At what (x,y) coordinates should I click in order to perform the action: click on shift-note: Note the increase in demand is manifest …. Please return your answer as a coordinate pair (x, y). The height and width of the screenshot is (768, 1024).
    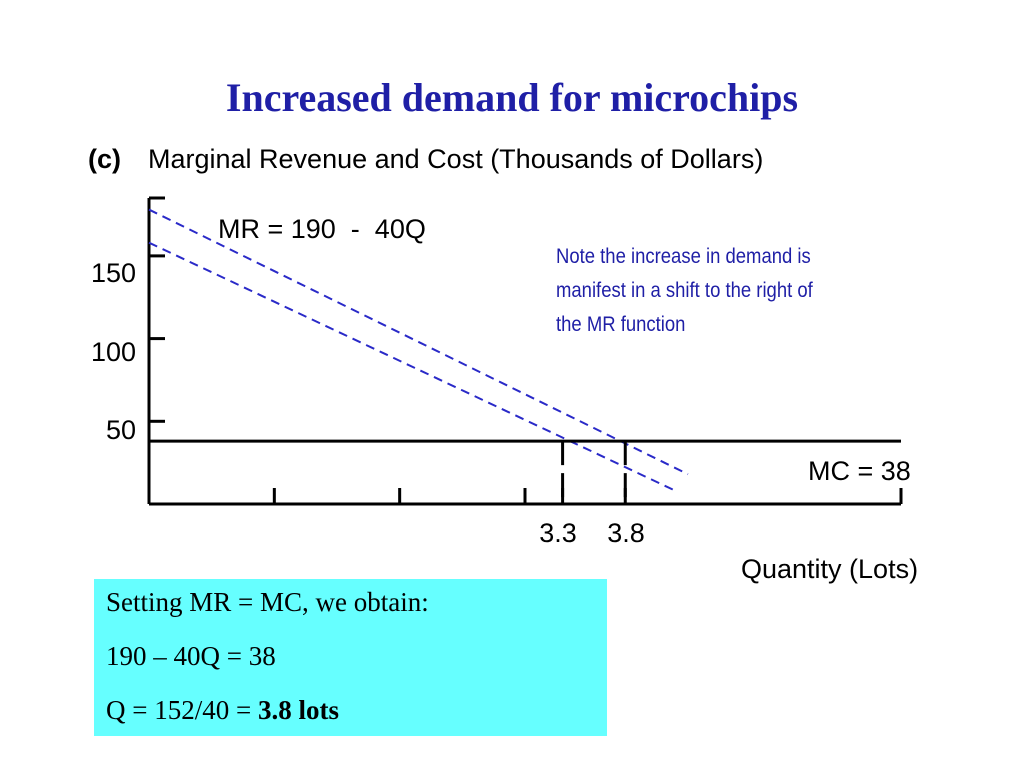
    Looking at the image, I should click on (684, 290).